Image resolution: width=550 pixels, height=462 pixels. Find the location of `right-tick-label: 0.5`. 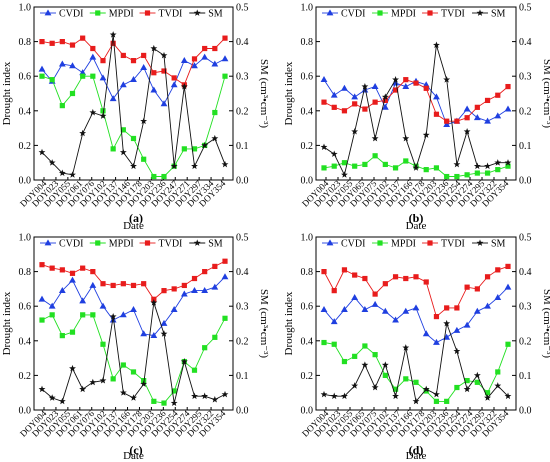

right-tick-label: 0.5 is located at coordinates (525, 238).